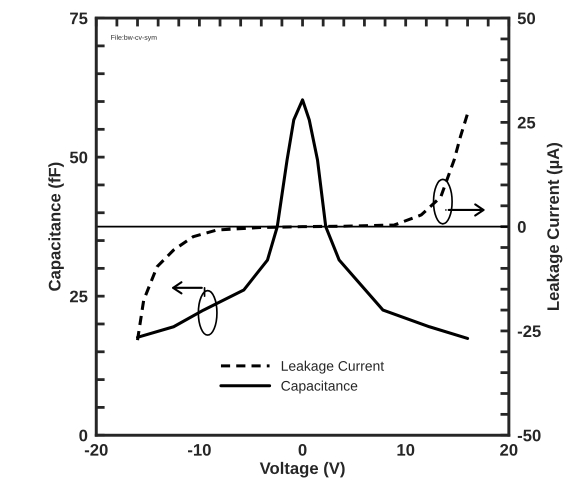 The width and height of the screenshot is (573, 489). What do you see at coordinates (79, 158) in the screenshot?
I see `y-tick-label: 50` at bounding box center [79, 158].